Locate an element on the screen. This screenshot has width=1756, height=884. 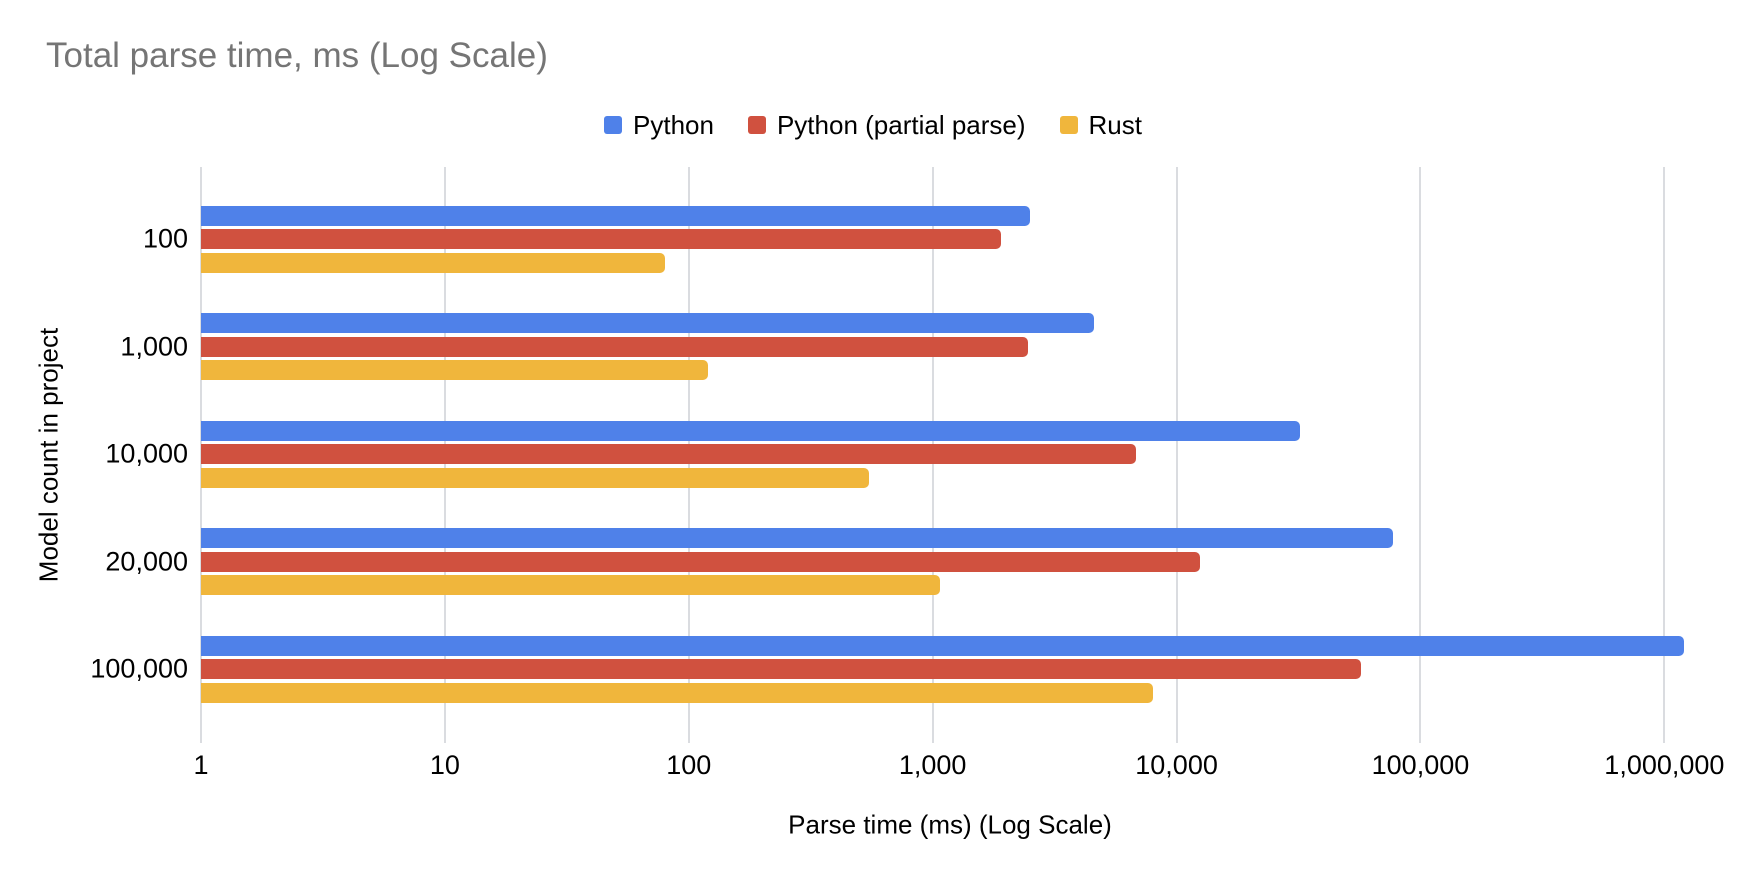
chart-title: Total parse time, ms (Log Scale) is located at coordinates (297, 55).